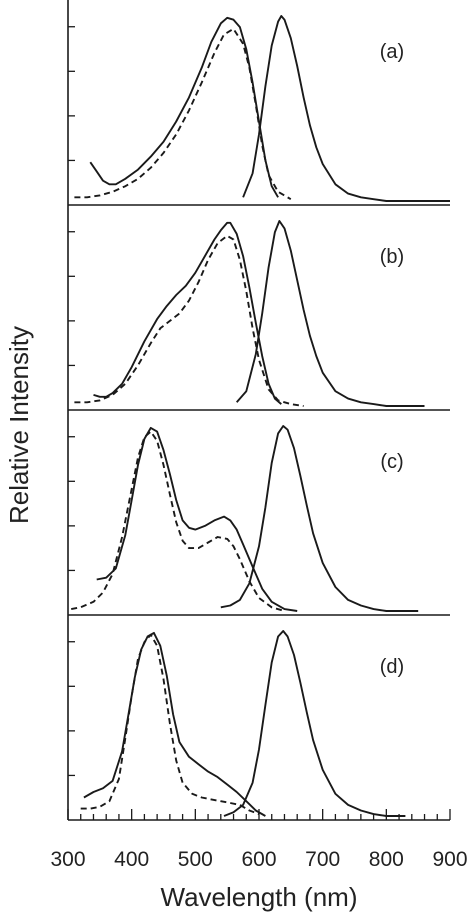 The image size is (474, 922). I want to click on panel-label: (d), so click(392, 667).